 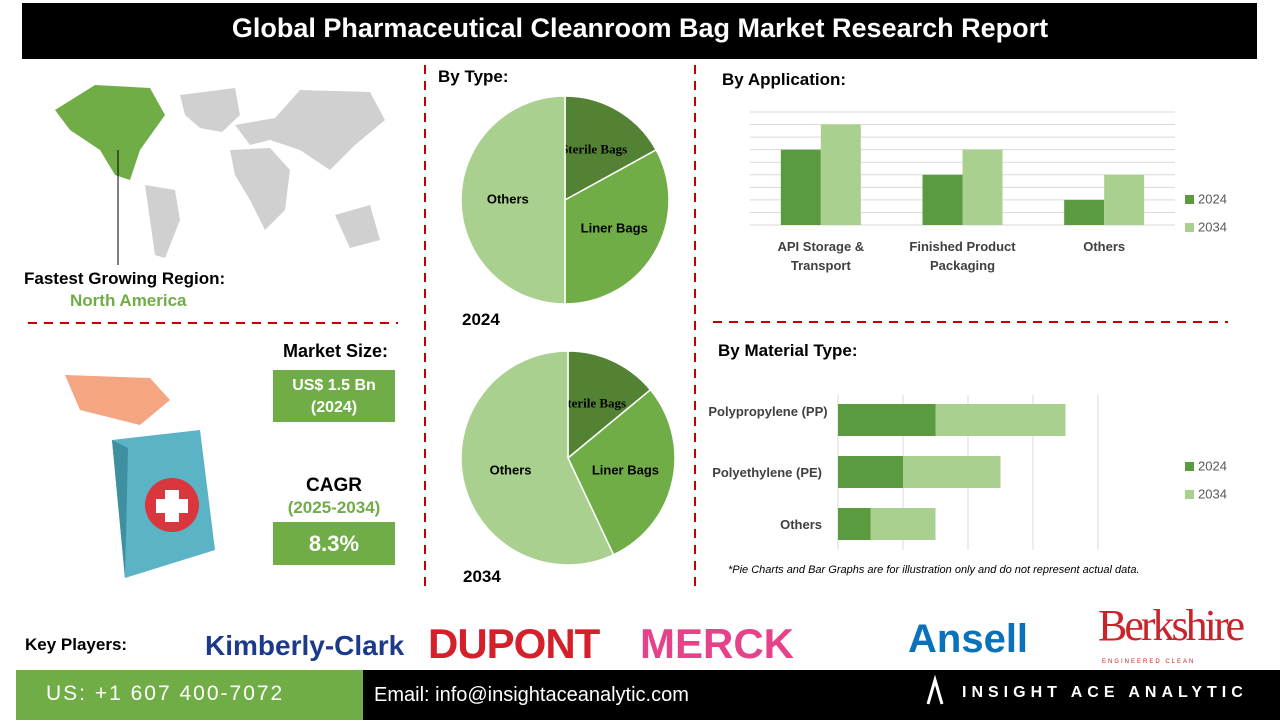 What do you see at coordinates (1104, 246) in the screenshot?
I see `x-tick-label: Others` at bounding box center [1104, 246].